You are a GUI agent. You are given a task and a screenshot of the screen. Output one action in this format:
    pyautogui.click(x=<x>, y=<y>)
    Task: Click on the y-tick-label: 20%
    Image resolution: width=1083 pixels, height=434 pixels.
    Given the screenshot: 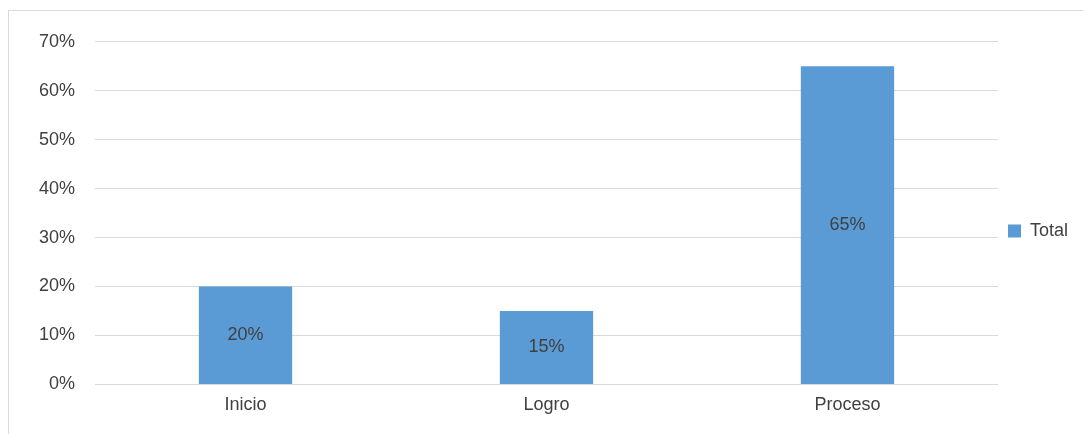 What is the action you would take?
    pyautogui.click(x=57, y=285)
    